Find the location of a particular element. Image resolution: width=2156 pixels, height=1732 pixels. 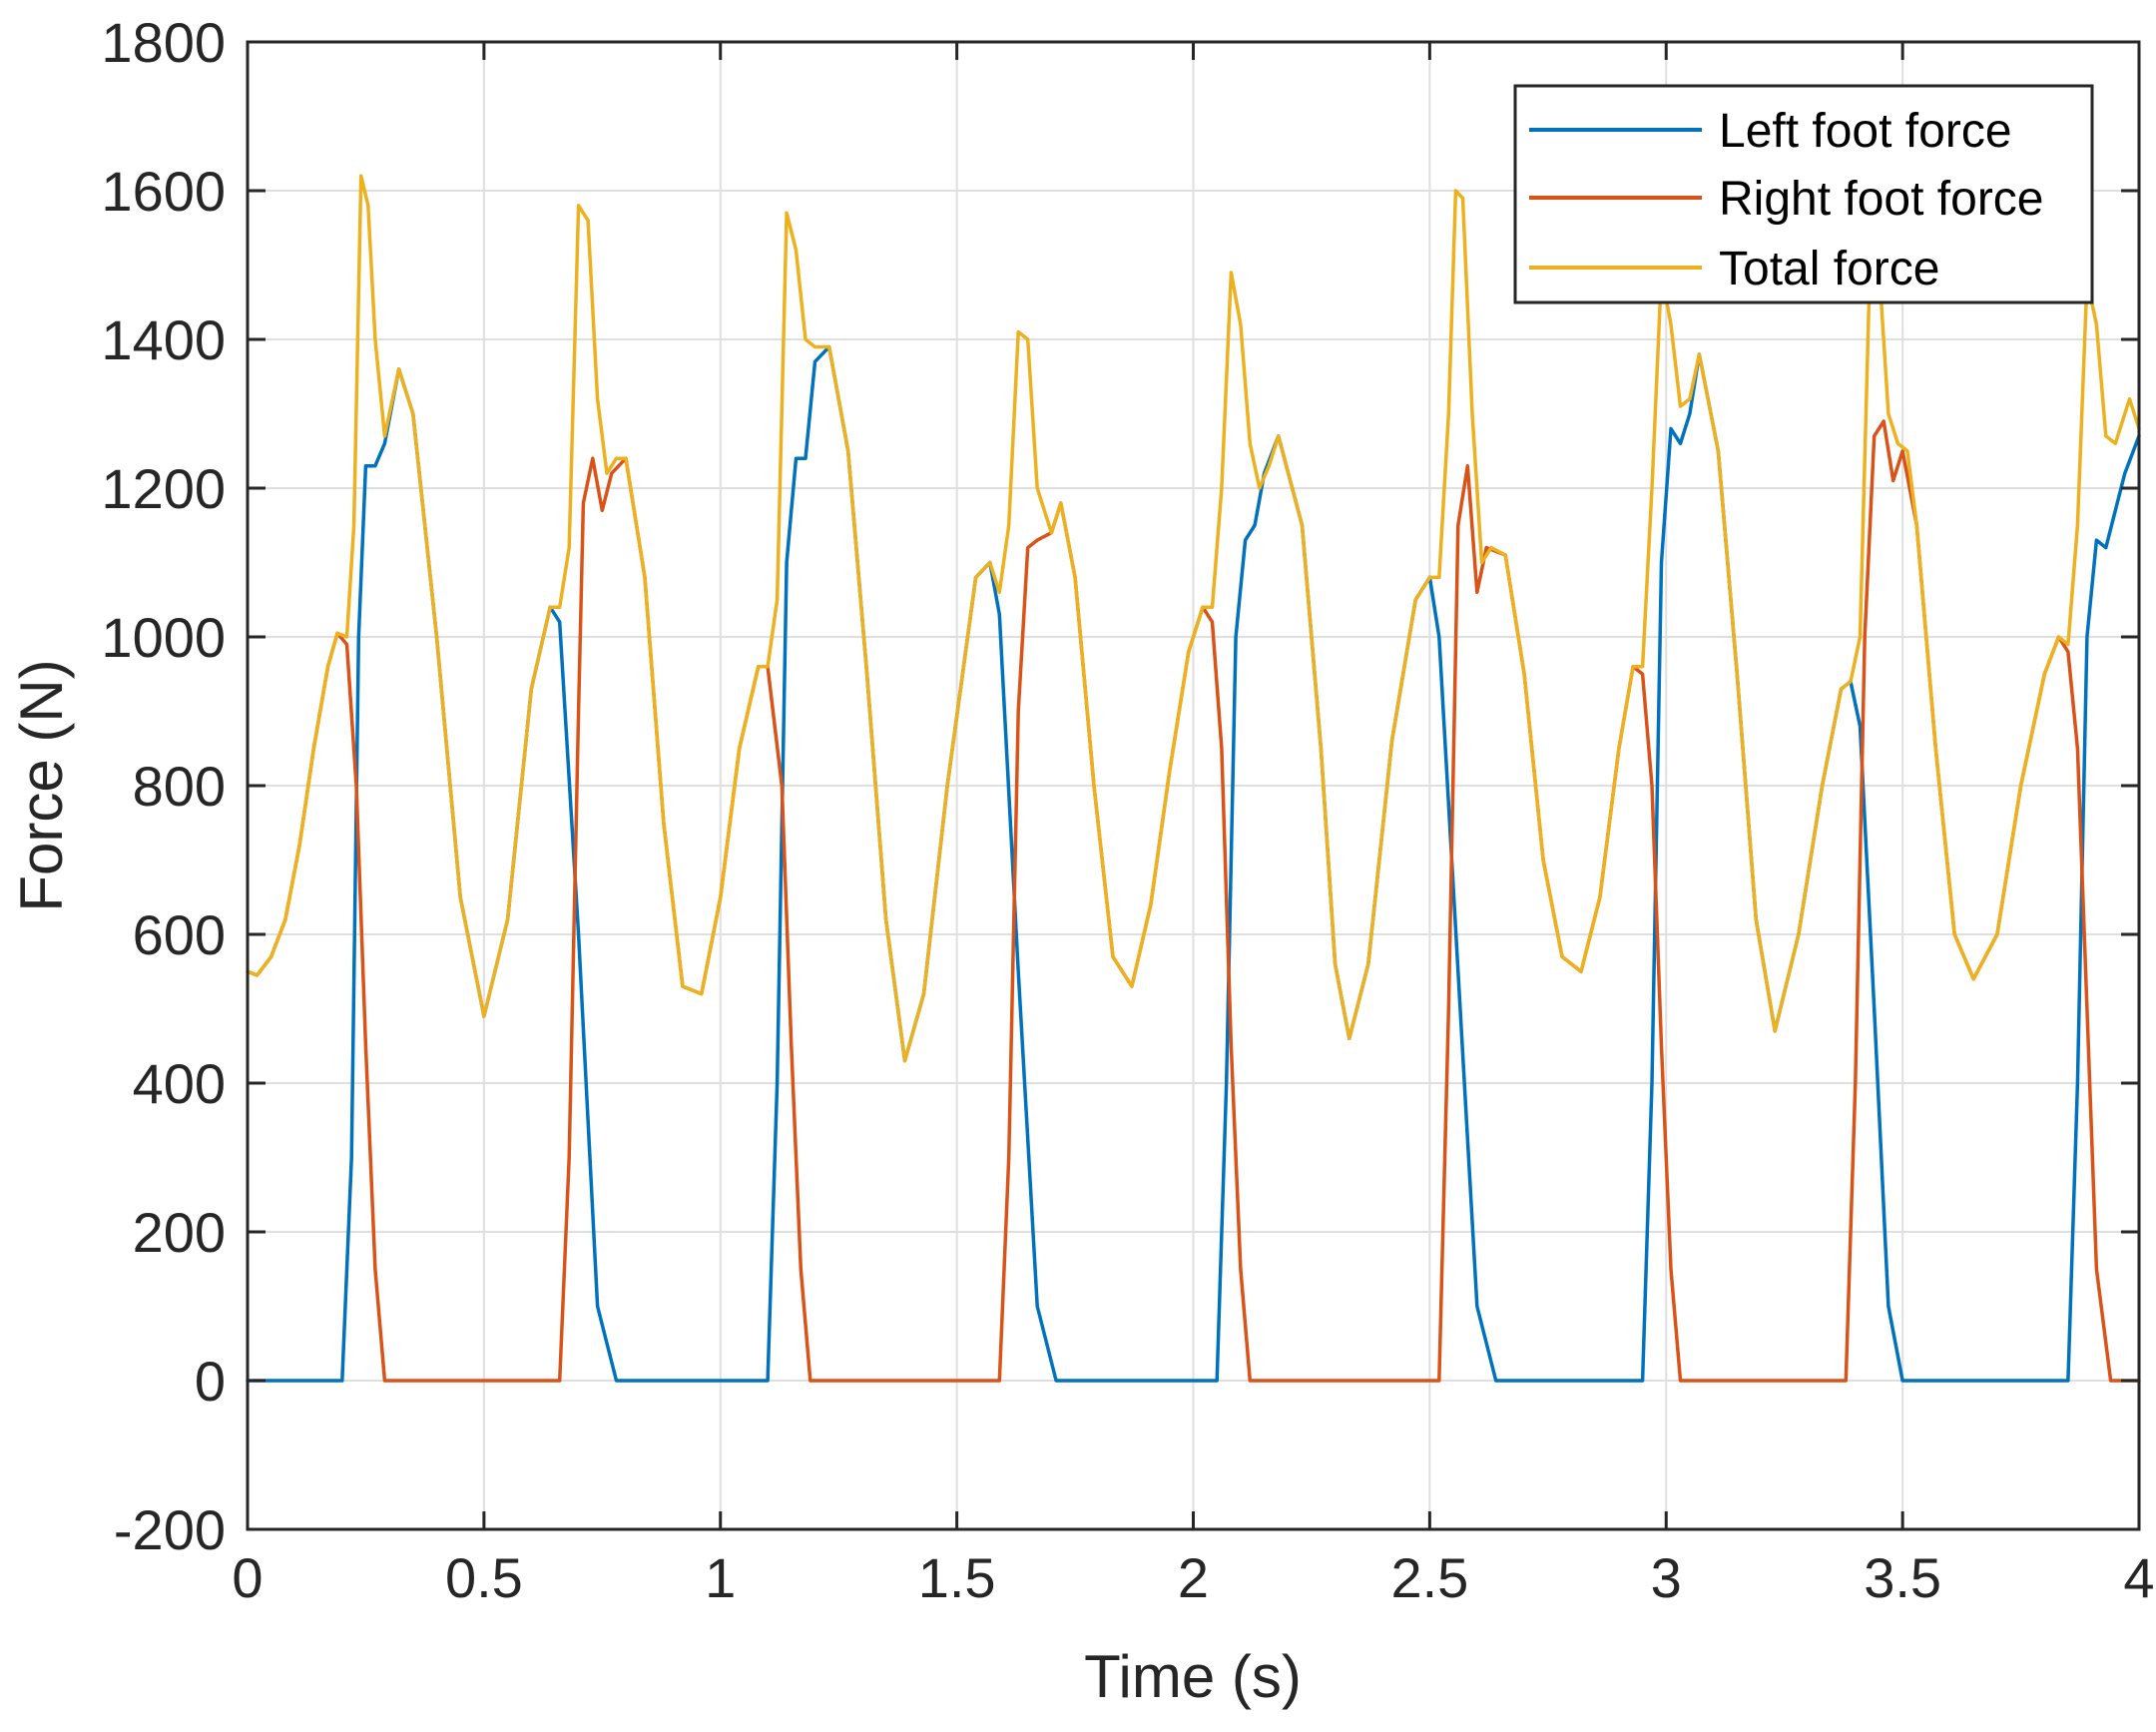

y-axis-title: Force (N) is located at coordinates (41, 785).